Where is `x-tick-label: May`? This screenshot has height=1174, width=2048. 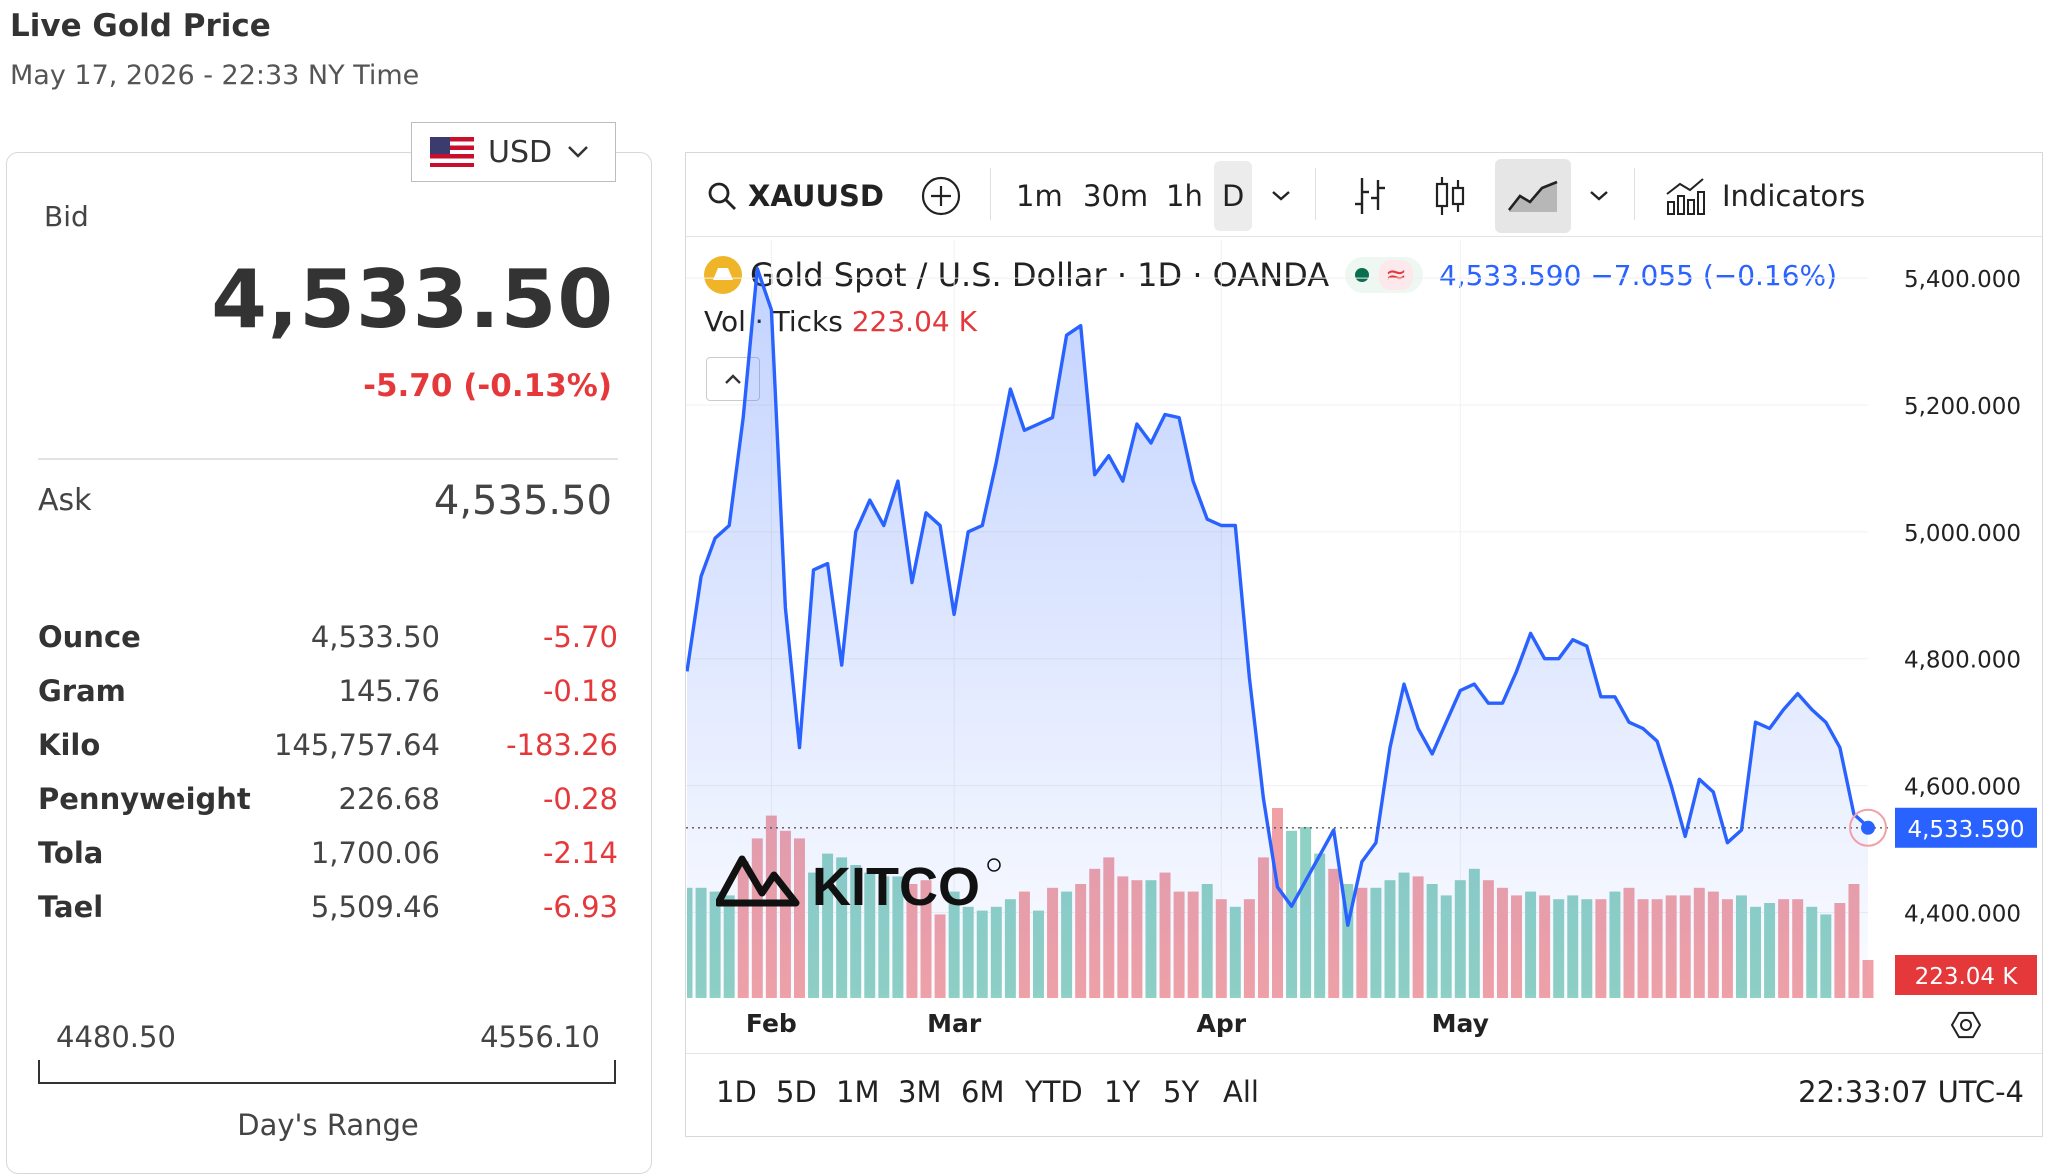
x-tick-label: May is located at coordinates (1460, 1023).